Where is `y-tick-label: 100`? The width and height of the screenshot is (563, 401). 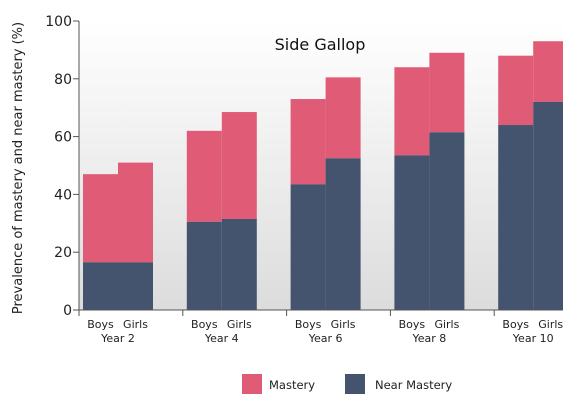
y-tick-label: 100 is located at coordinates (58, 22).